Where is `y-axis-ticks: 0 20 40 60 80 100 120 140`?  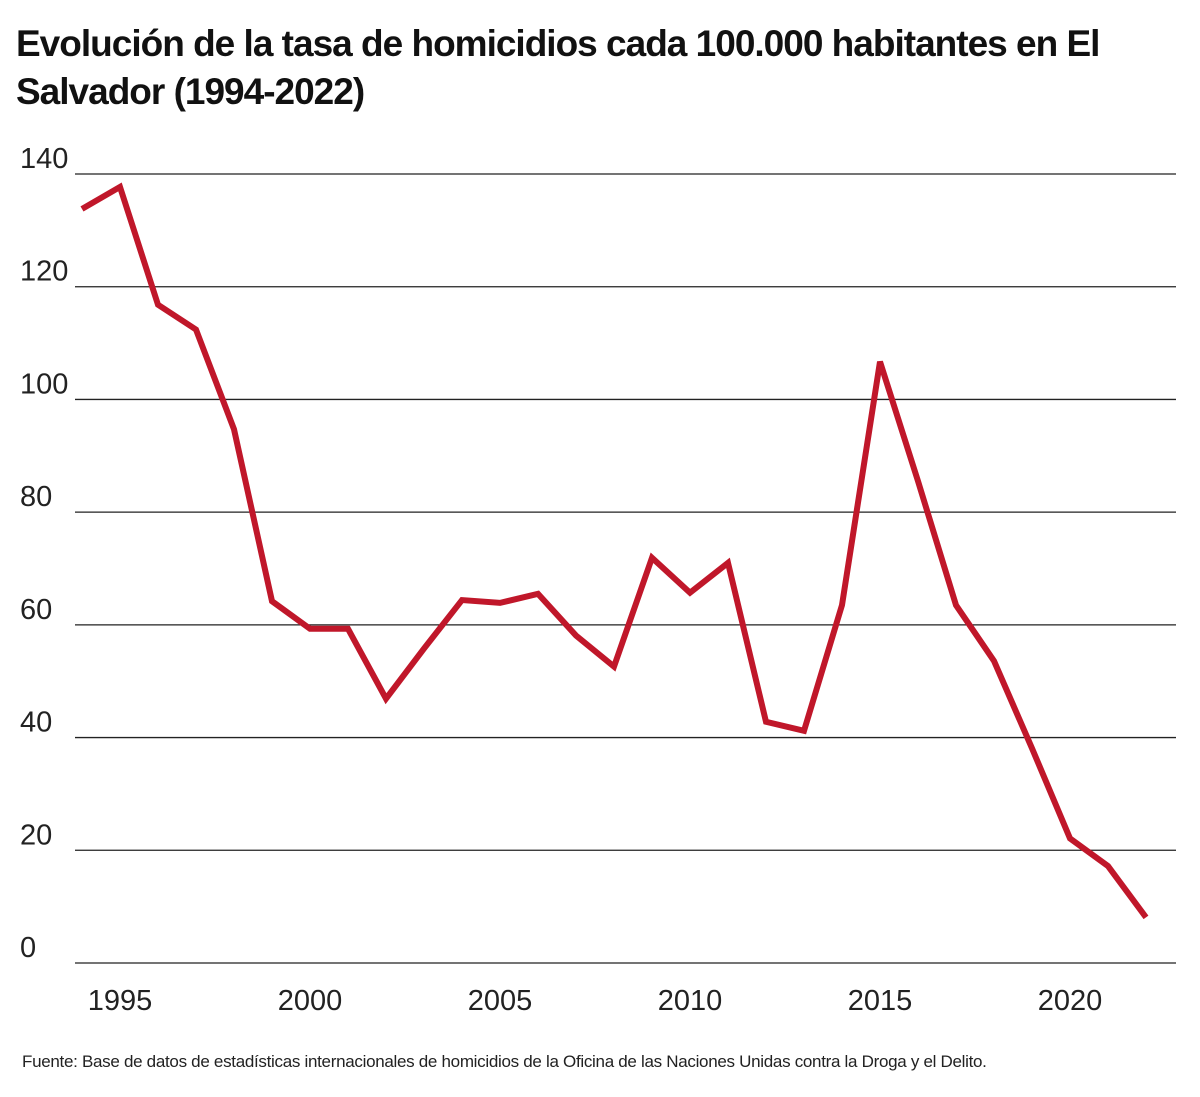 y-axis-ticks: 0 20 40 60 80 100 120 140 is located at coordinates (44, 553).